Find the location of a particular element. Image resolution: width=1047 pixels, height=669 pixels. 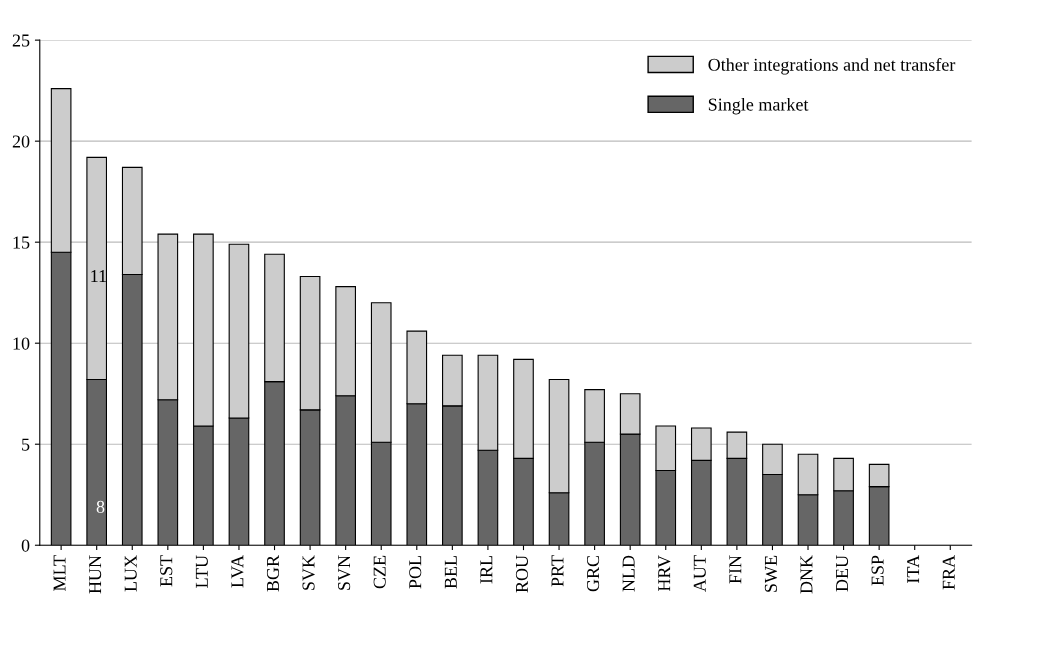

x-tick-label: BGR is located at coordinates (273, 573).